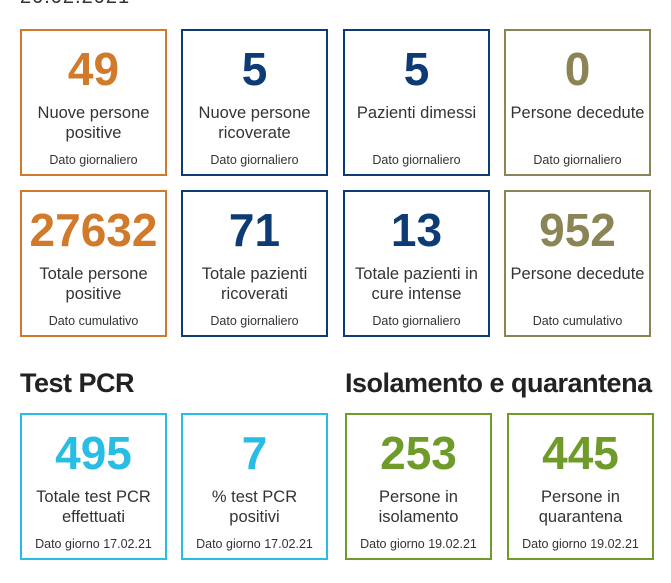  I want to click on card-value: 71, so click(254, 230).